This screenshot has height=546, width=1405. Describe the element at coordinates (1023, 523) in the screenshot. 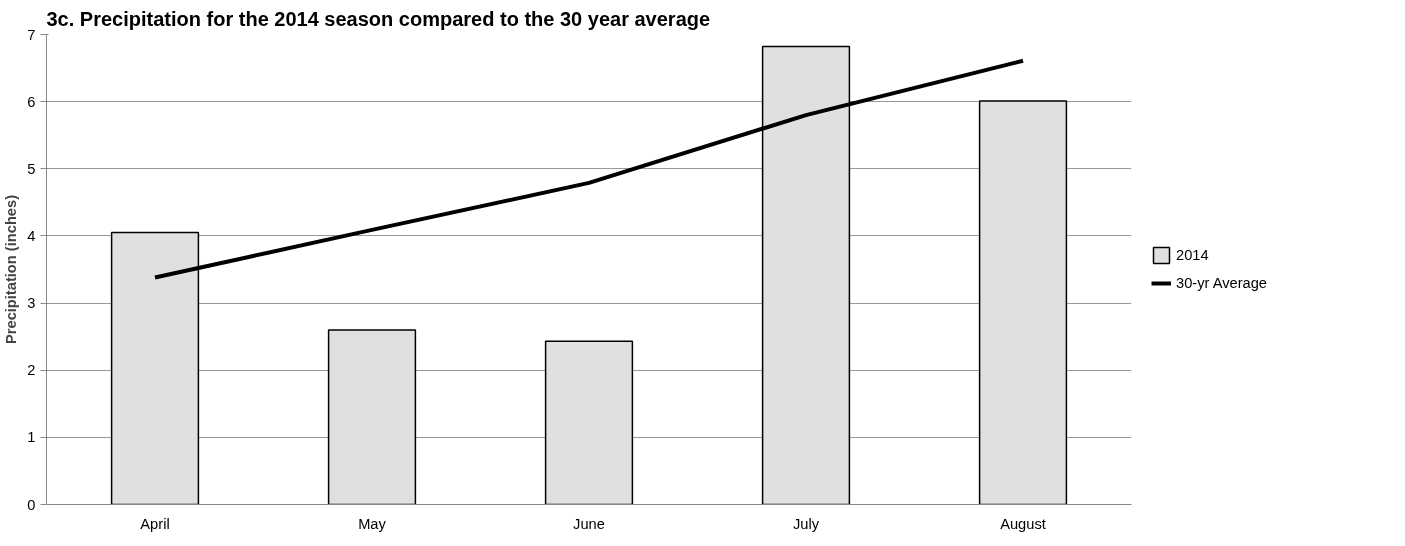

I see `x-tick-label: August` at that location.